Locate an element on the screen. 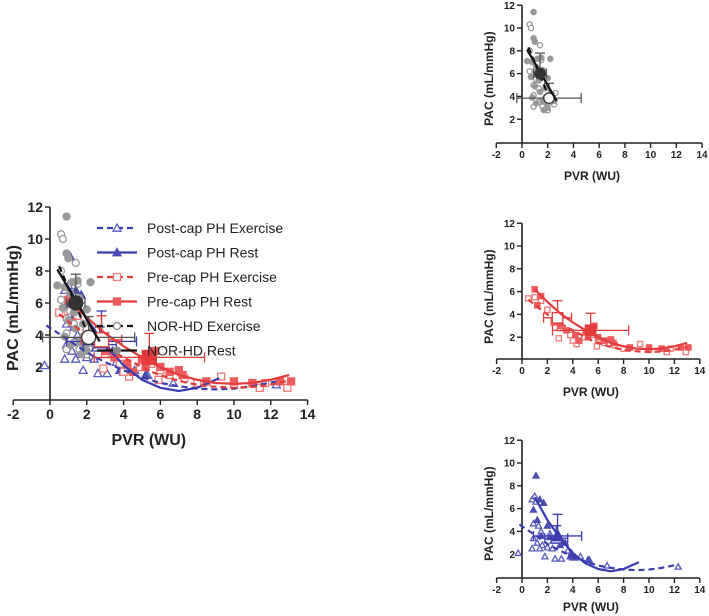 This screenshot has width=709, height=616. y-tick-label: 8 is located at coordinates (512, 486).